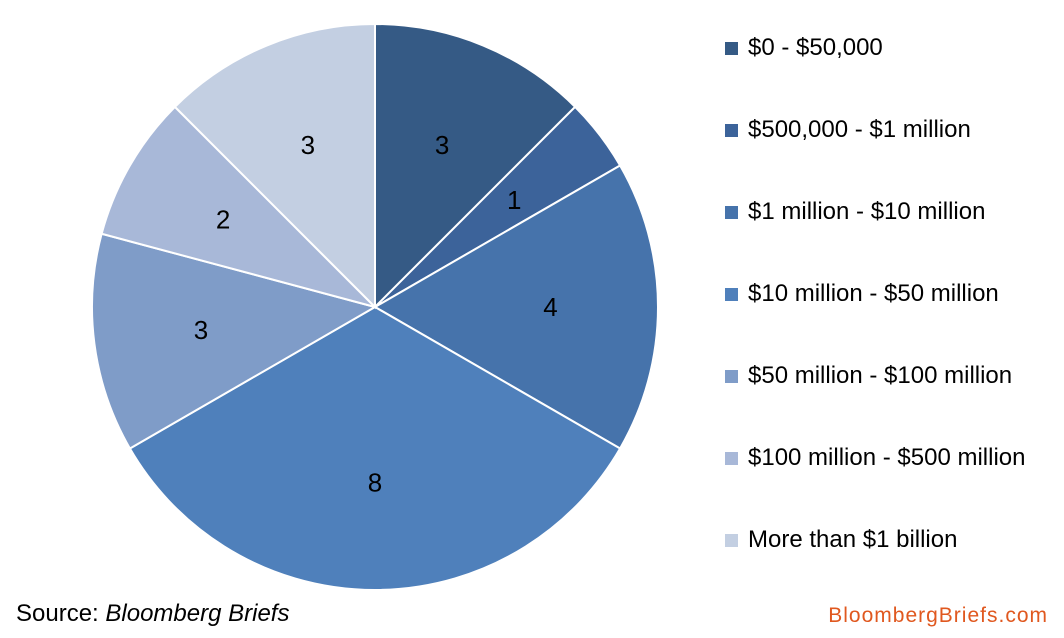 Image resolution: width=1064 pixels, height=638 pixels. What do you see at coordinates (867, 211) in the screenshot?
I see `legend-label: $1 million - $10 million` at bounding box center [867, 211].